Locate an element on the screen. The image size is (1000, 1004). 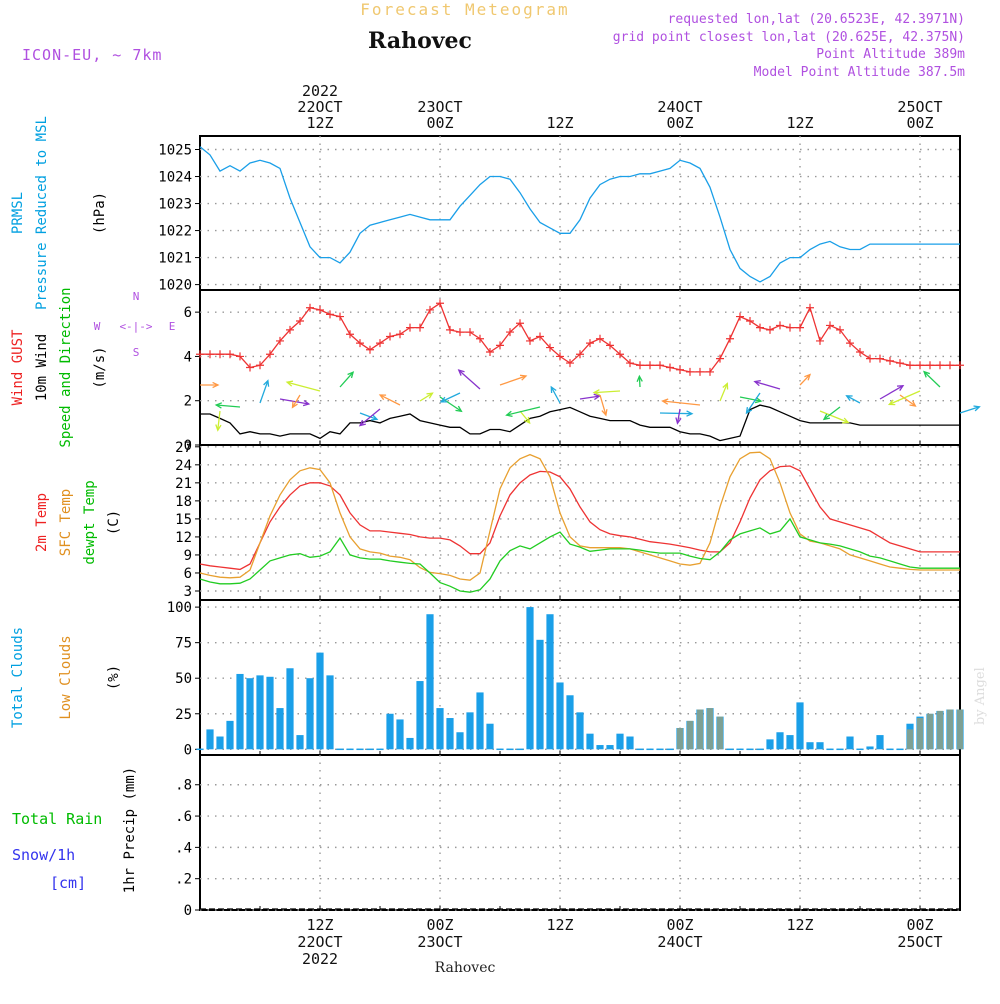
time-label-top: 00Z is located at coordinates (679, 123).